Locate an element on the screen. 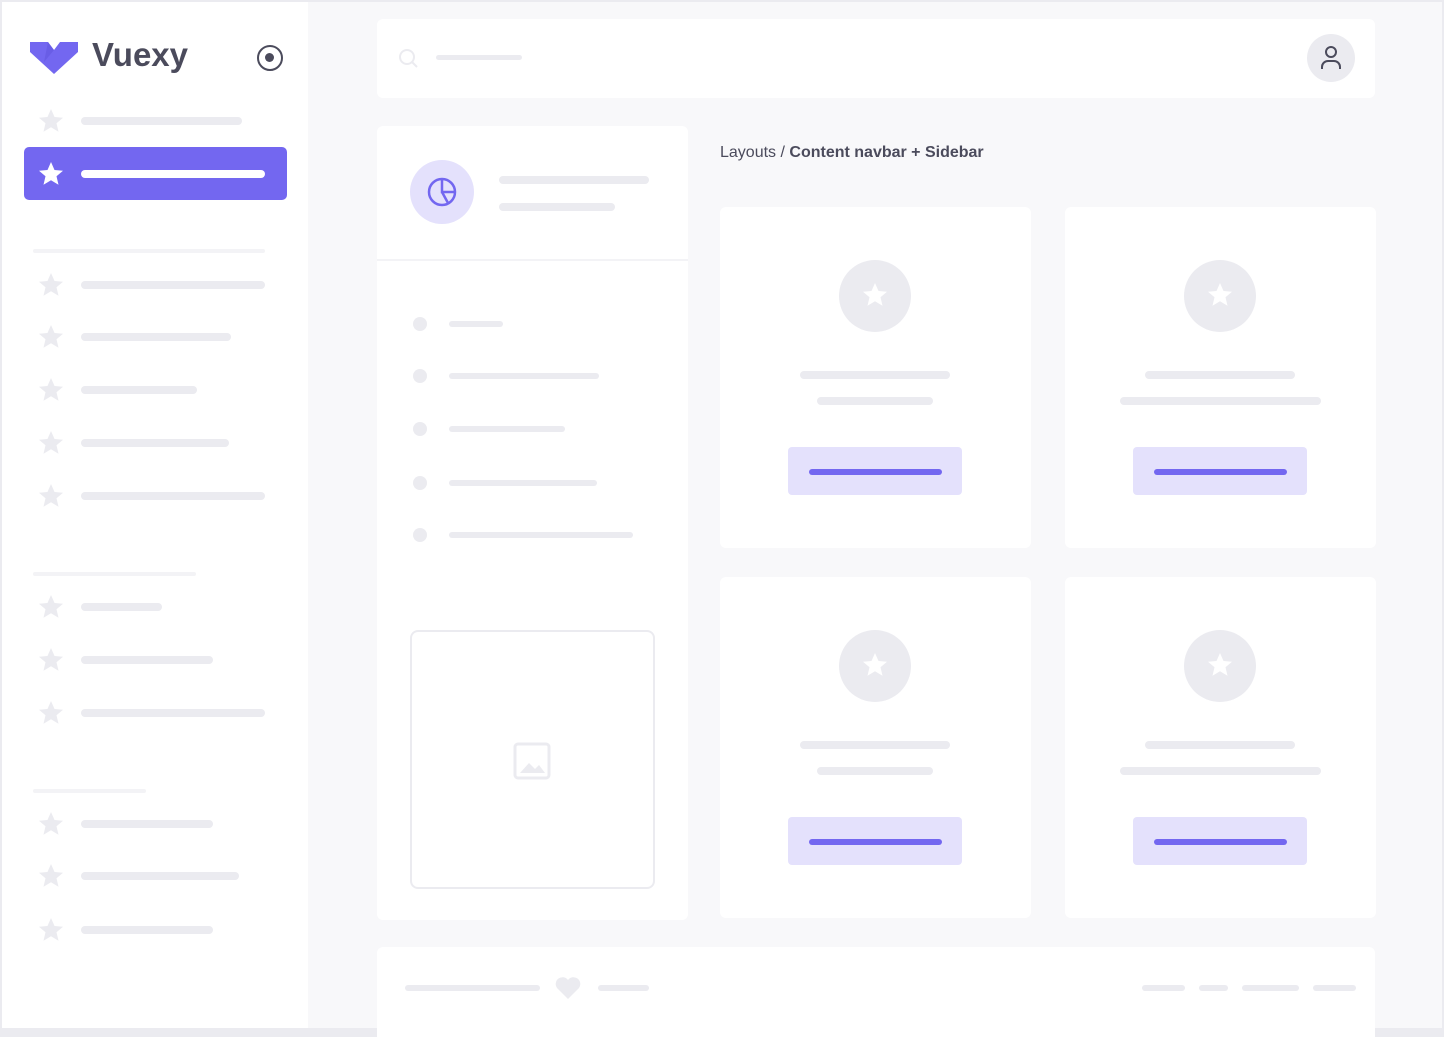  user-icon is located at coordinates (1331, 57).